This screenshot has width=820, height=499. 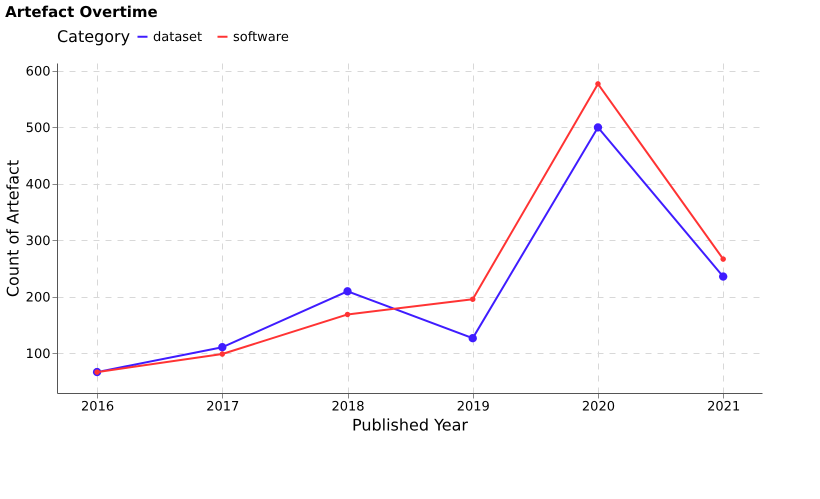 What do you see at coordinates (410, 425) in the screenshot?
I see `x-axis-title: Published Year` at bounding box center [410, 425].